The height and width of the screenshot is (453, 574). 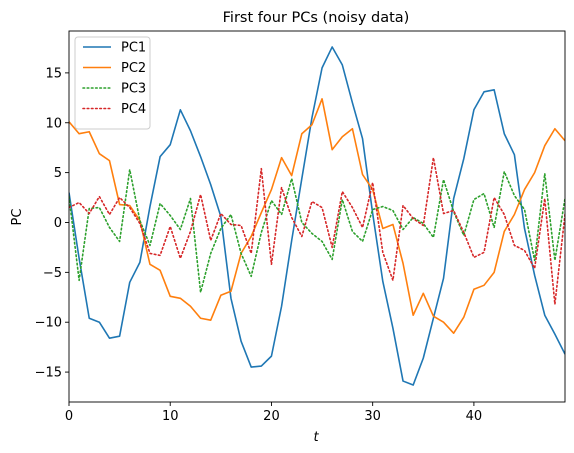 What do you see at coordinates (48, 323) in the screenshot?
I see `y-tick-label: −10` at bounding box center [48, 323].